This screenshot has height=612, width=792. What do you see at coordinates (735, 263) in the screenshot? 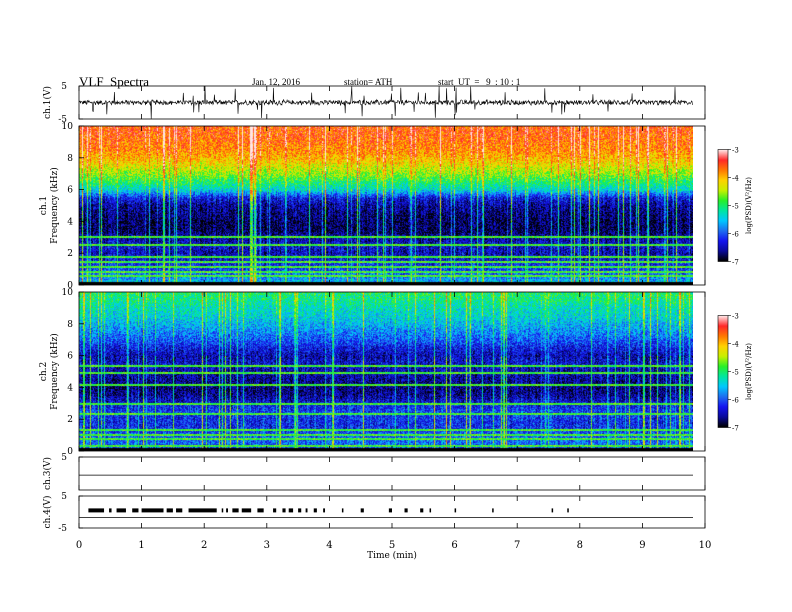
I see `ch1-colorbar-tick-label: -7` at bounding box center [735, 263].